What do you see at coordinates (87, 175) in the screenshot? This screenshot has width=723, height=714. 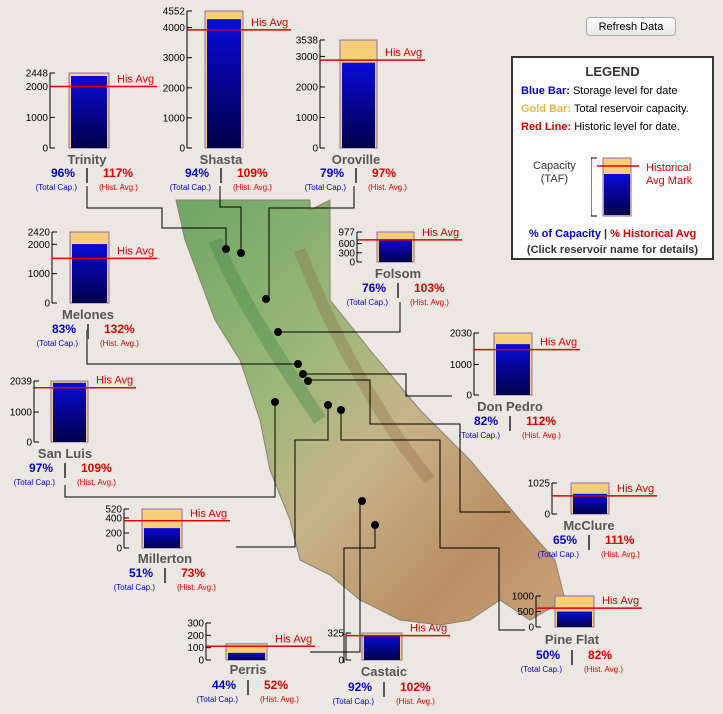 I see `trinity-separator` at bounding box center [87, 175].